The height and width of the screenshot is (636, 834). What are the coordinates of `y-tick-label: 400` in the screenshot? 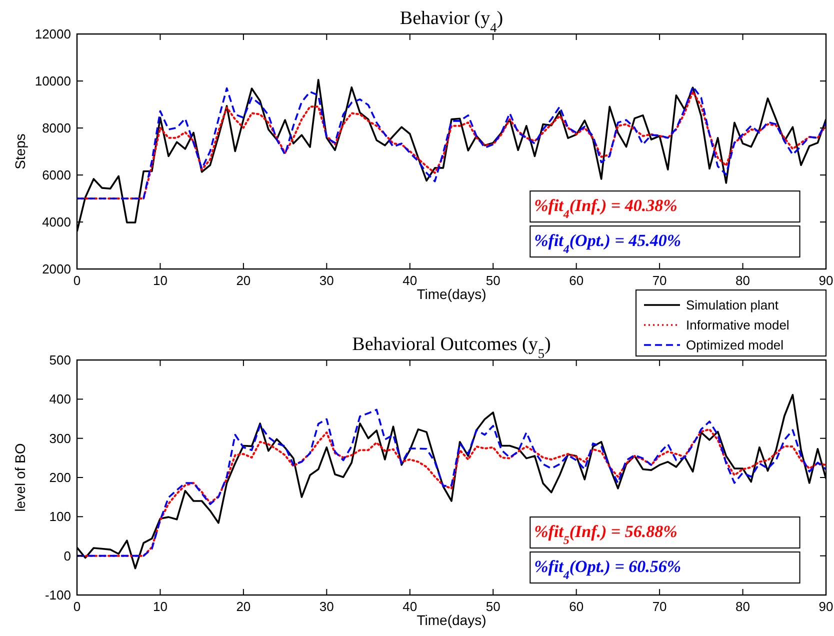 It's located at (60, 399).